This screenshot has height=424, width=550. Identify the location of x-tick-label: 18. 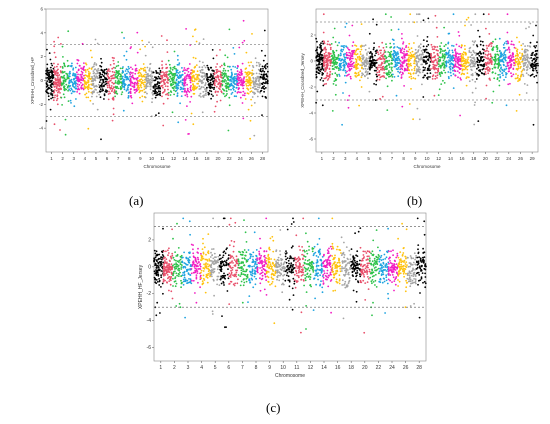
(207, 158).